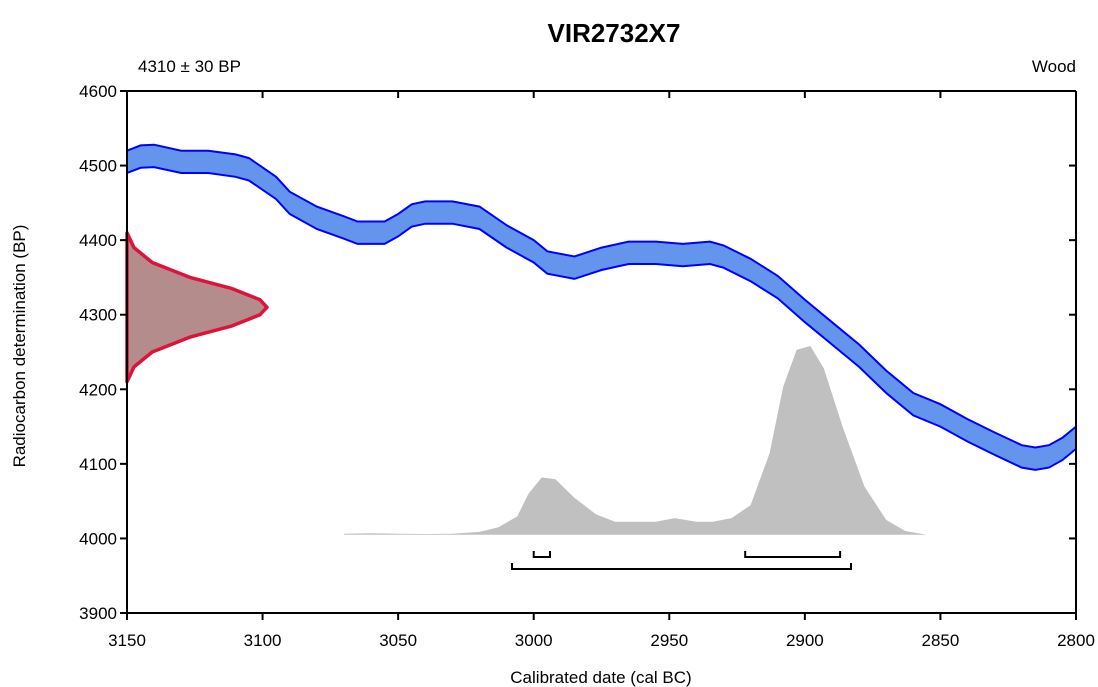 The height and width of the screenshot is (687, 1098). Describe the element at coordinates (669, 640) in the screenshot. I see `x-tick-label: 2950` at that location.